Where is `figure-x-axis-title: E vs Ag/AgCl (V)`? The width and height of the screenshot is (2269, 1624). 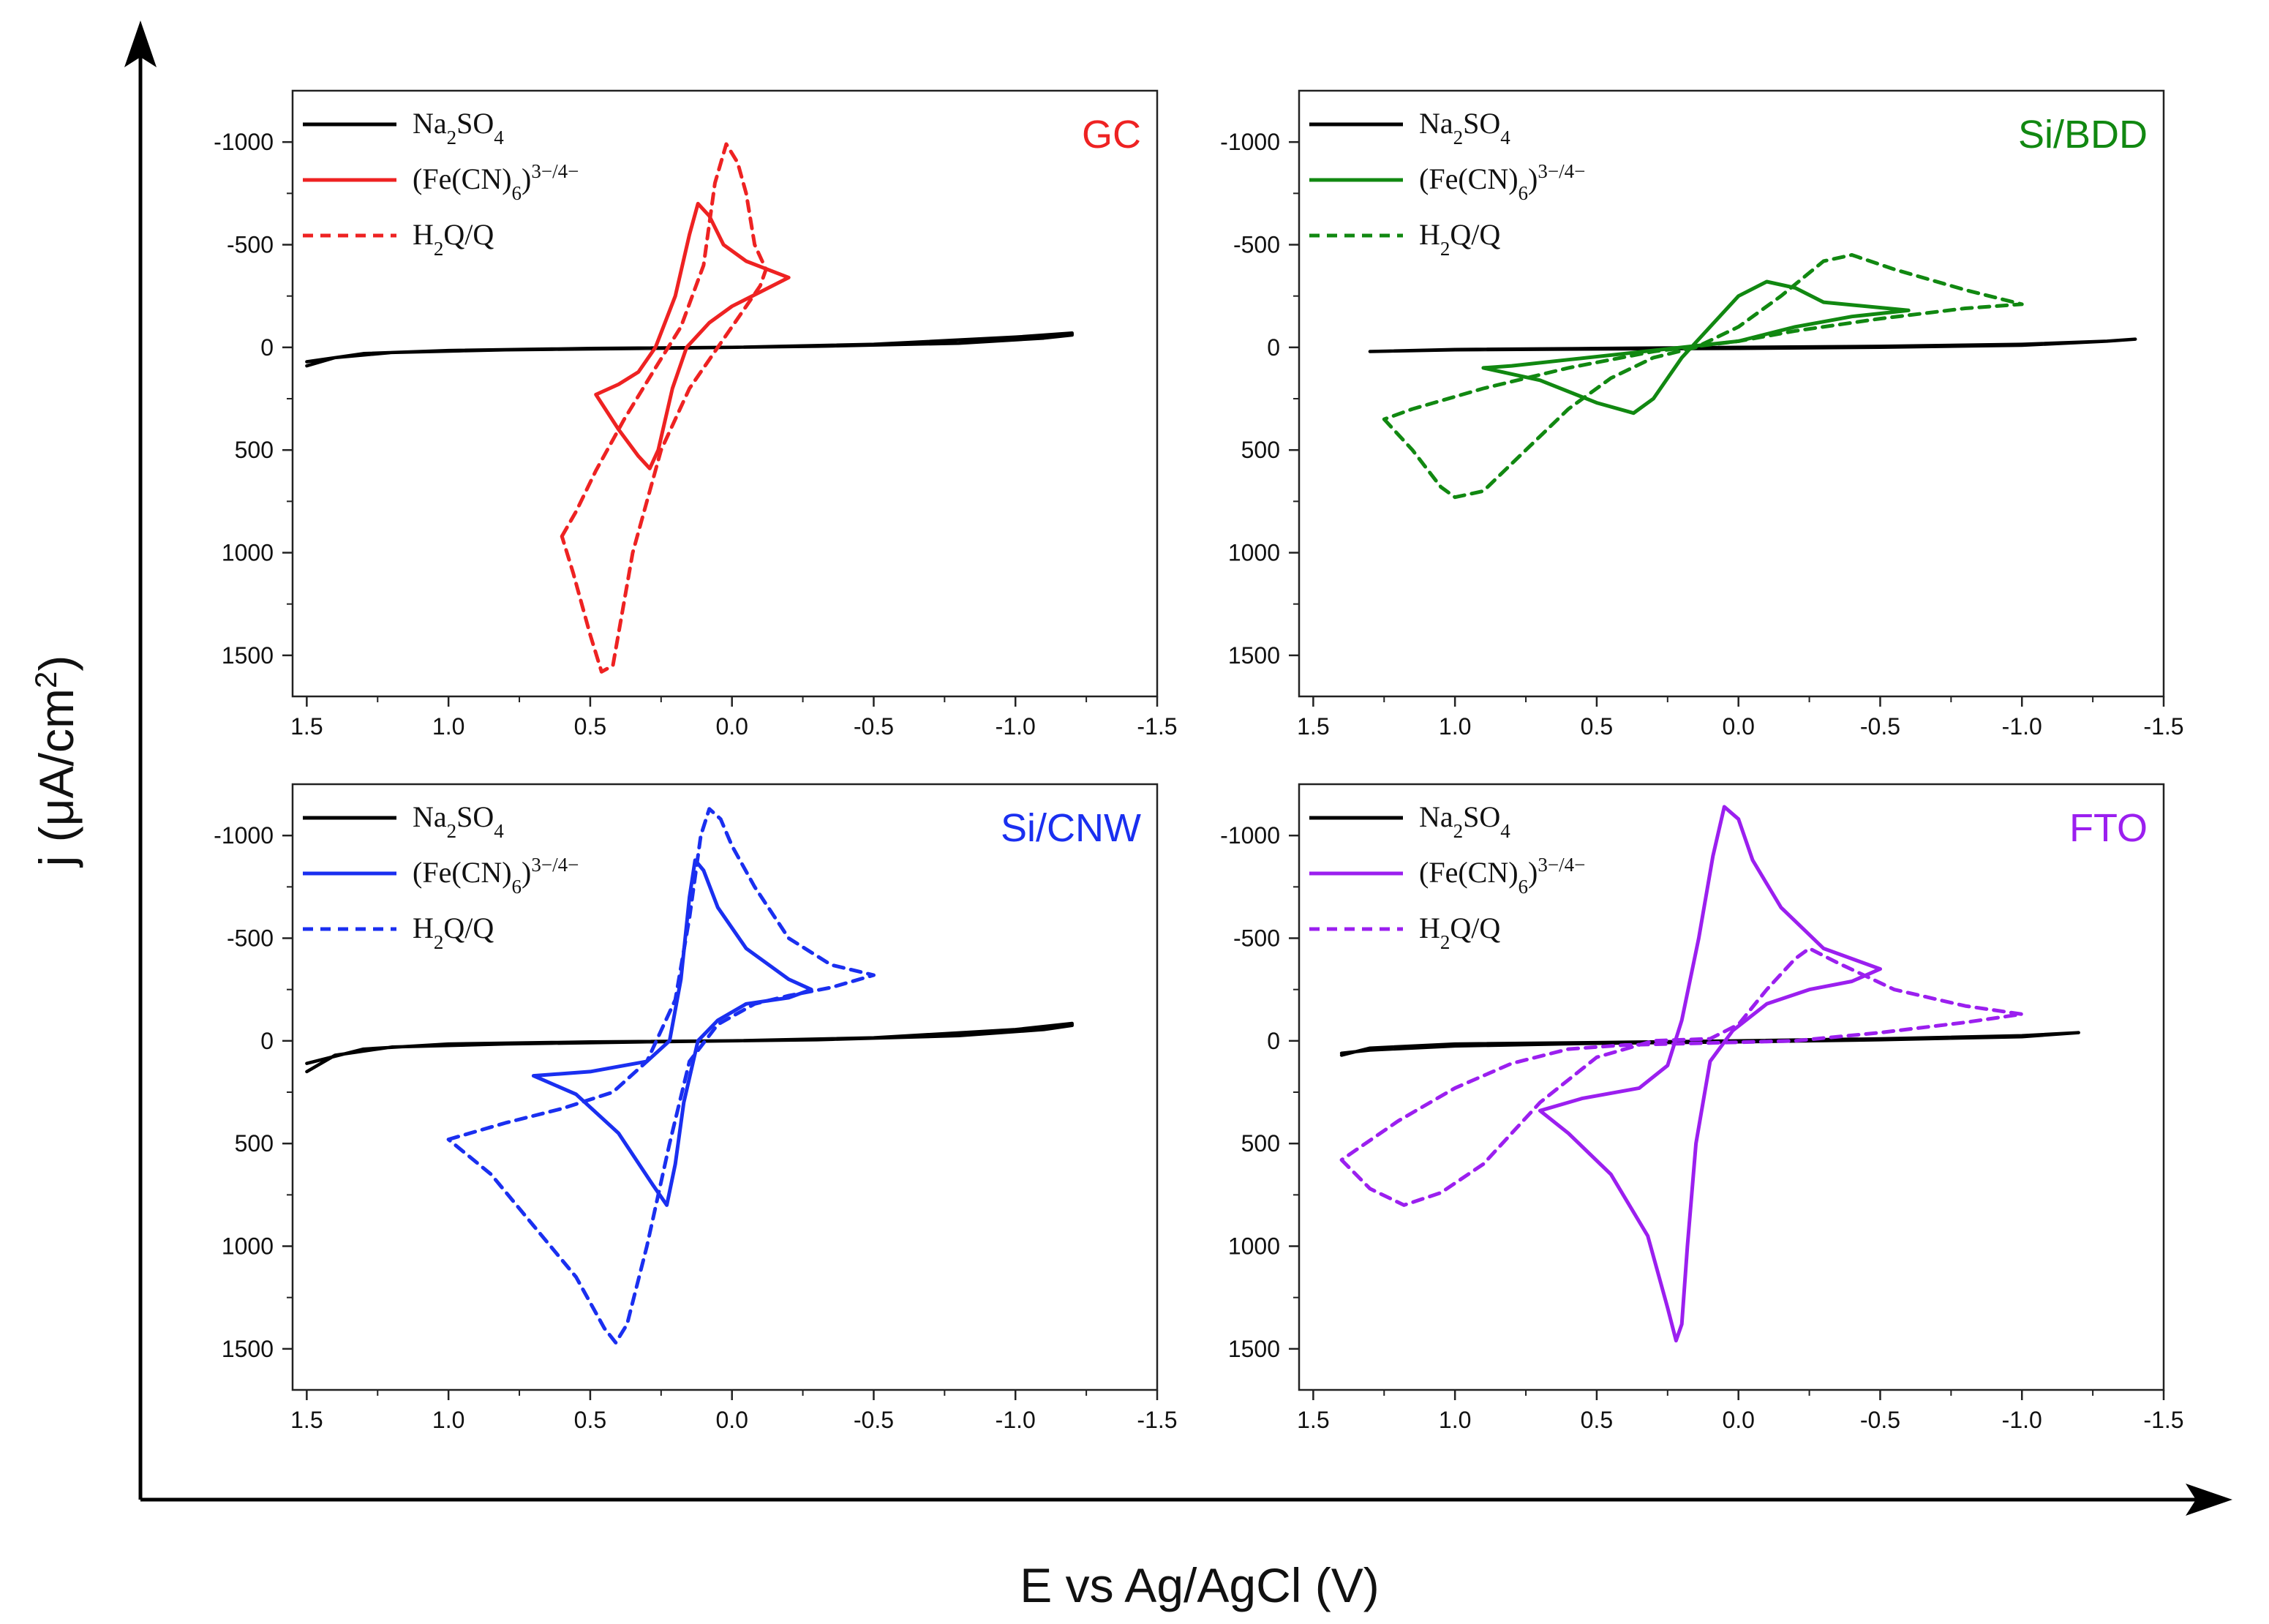 figure-x-axis-title: E vs Ag/AgCl (V) is located at coordinates (1200, 1585).